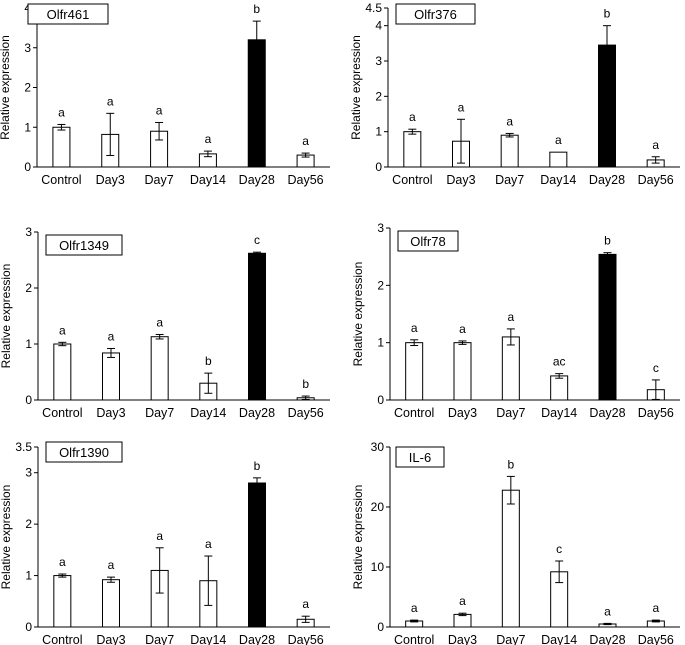 This screenshot has width=685, height=645. I want to click on y-tick-label: 4, so click(378, 26).